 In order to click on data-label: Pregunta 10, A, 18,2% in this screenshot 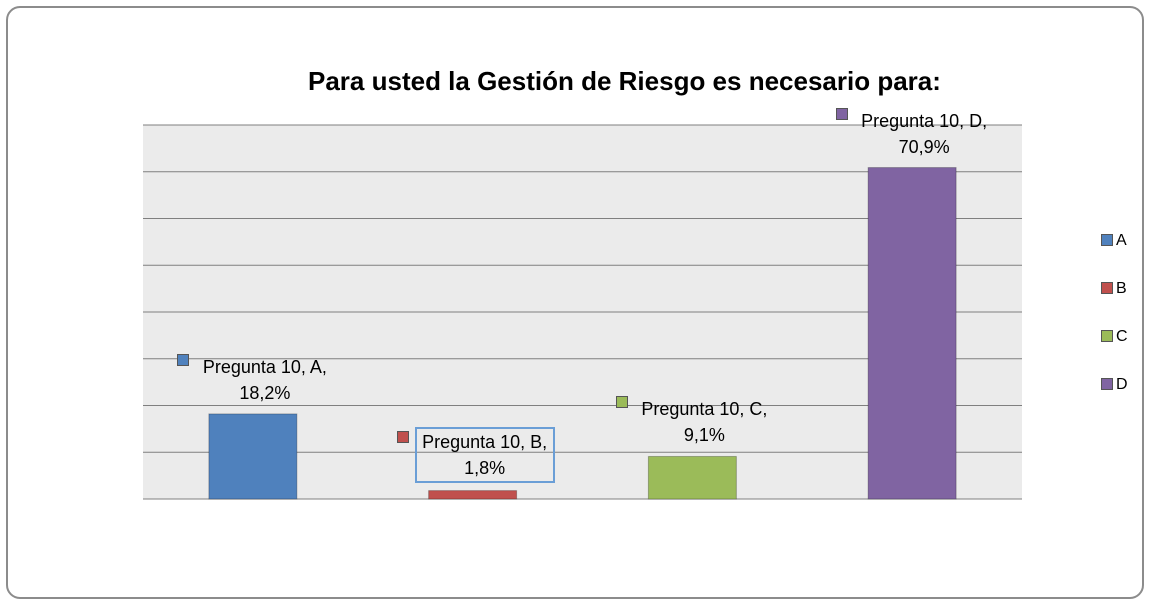, I will do `click(264, 379)`.